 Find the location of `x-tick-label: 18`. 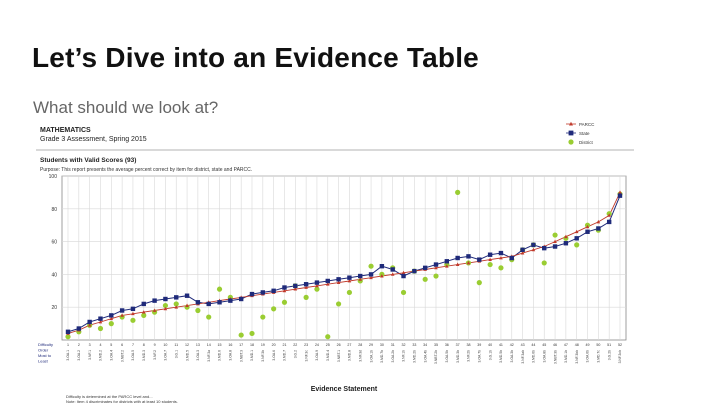

x-tick-label: 18 is located at coordinates (252, 345).